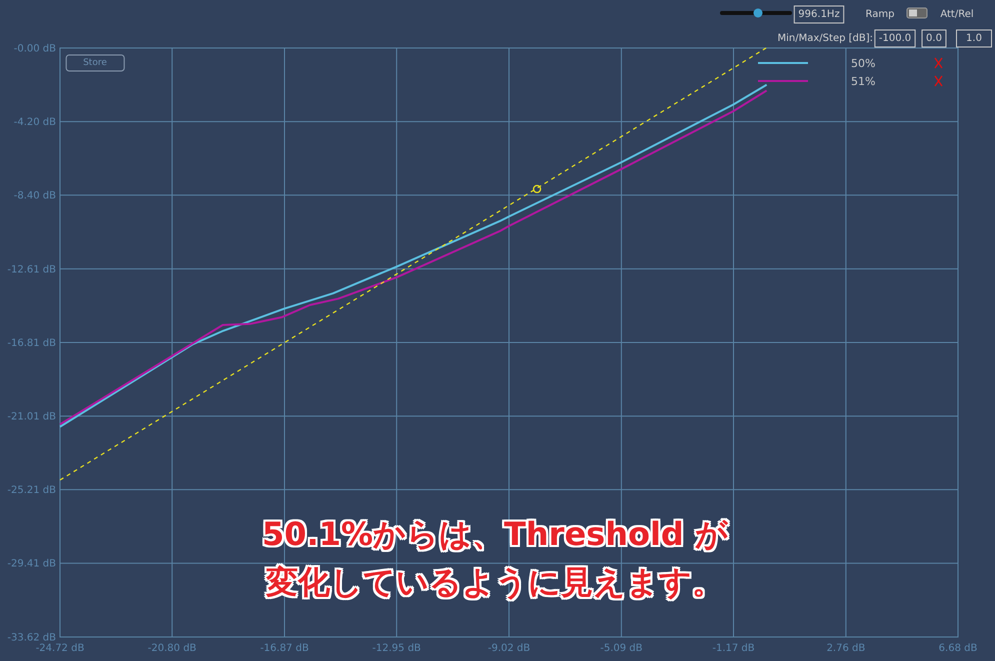  What do you see at coordinates (35, 122) in the screenshot?
I see `y-tick-label: -4.20 dB` at bounding box center [35, 122].